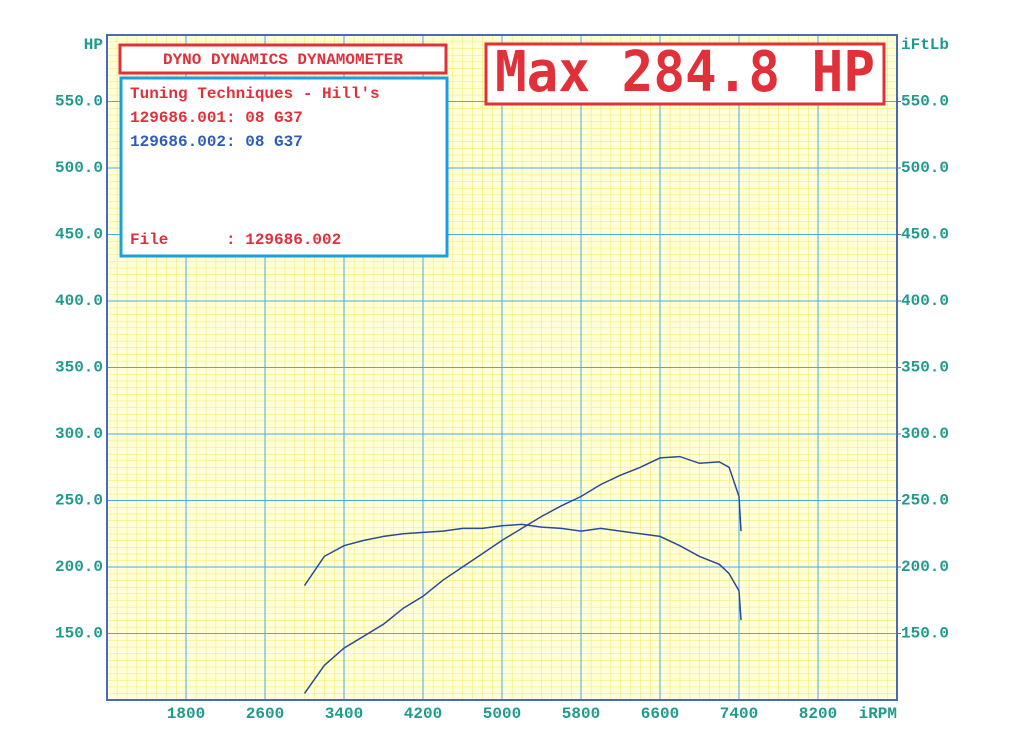 The height and width of the screenshot is (744, 1024). What do you see at coordinates (79, 501) in the screenshot?
I see `y-tick-label: 250.0` at bounding box center [79, 501].